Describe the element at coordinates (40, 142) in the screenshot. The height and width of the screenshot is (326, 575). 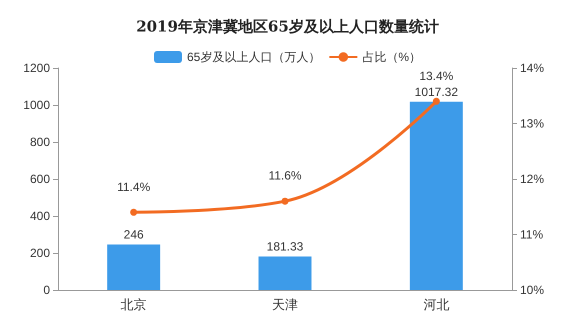
I see `y-tick-label: 800` at that location.